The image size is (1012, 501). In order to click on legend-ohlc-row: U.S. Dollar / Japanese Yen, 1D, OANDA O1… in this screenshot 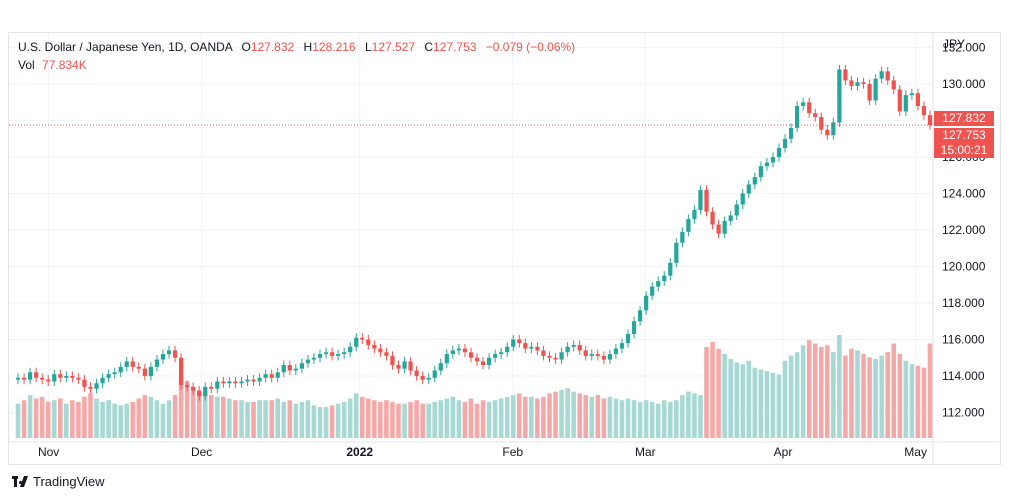, I will do `click(296, 47)`.